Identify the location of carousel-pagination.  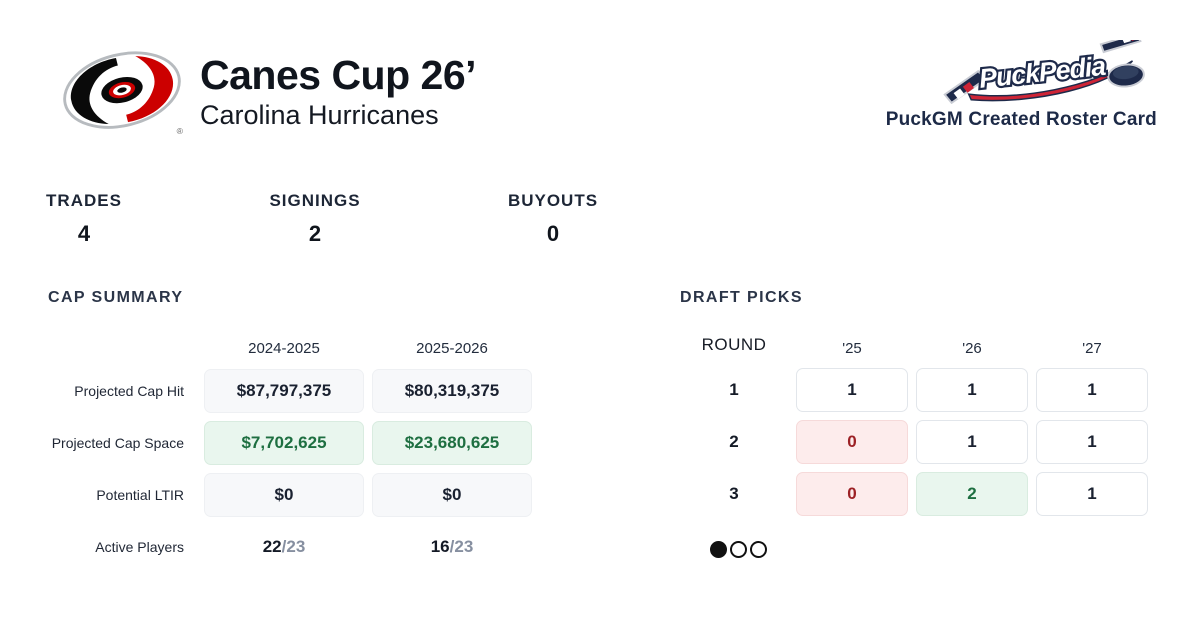
(738, 549).